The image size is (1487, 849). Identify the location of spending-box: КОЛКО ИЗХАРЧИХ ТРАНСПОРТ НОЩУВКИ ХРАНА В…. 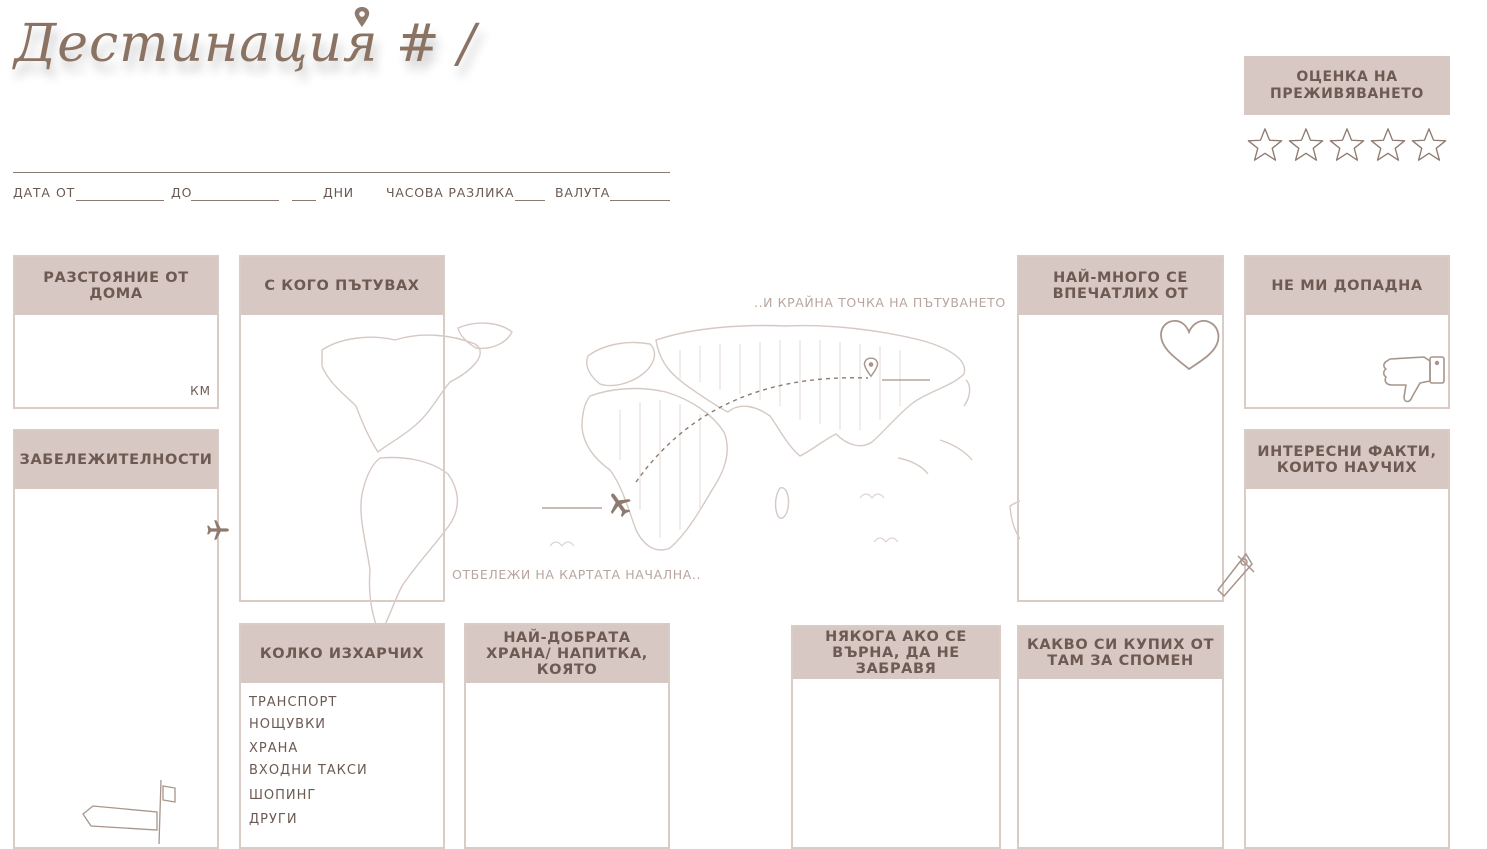
(342, 736).